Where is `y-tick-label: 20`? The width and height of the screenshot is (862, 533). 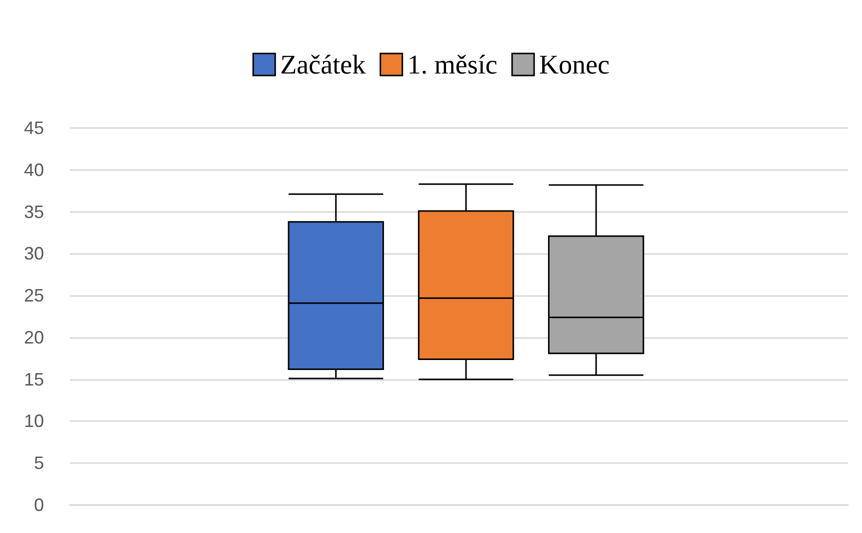 y-tick-label: 20 is located at coordinates (34, 337).